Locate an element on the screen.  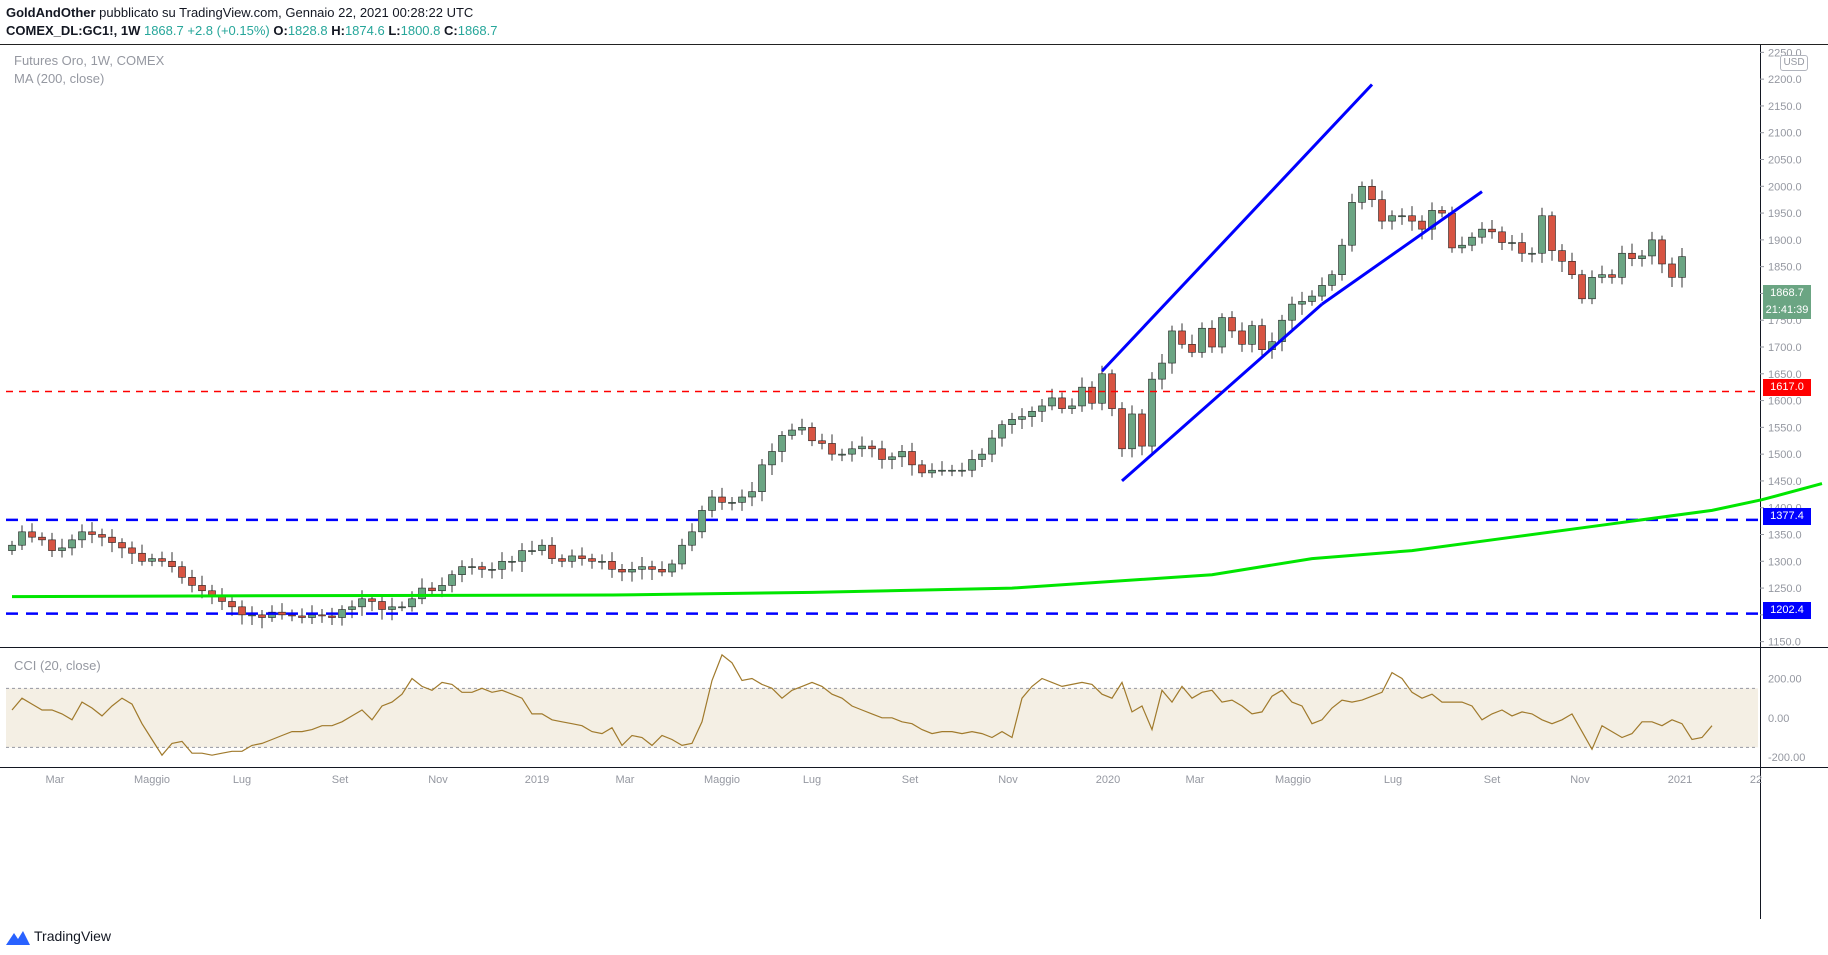
price-tick-label: 1700.0 is located at coordinates (1785, 348).